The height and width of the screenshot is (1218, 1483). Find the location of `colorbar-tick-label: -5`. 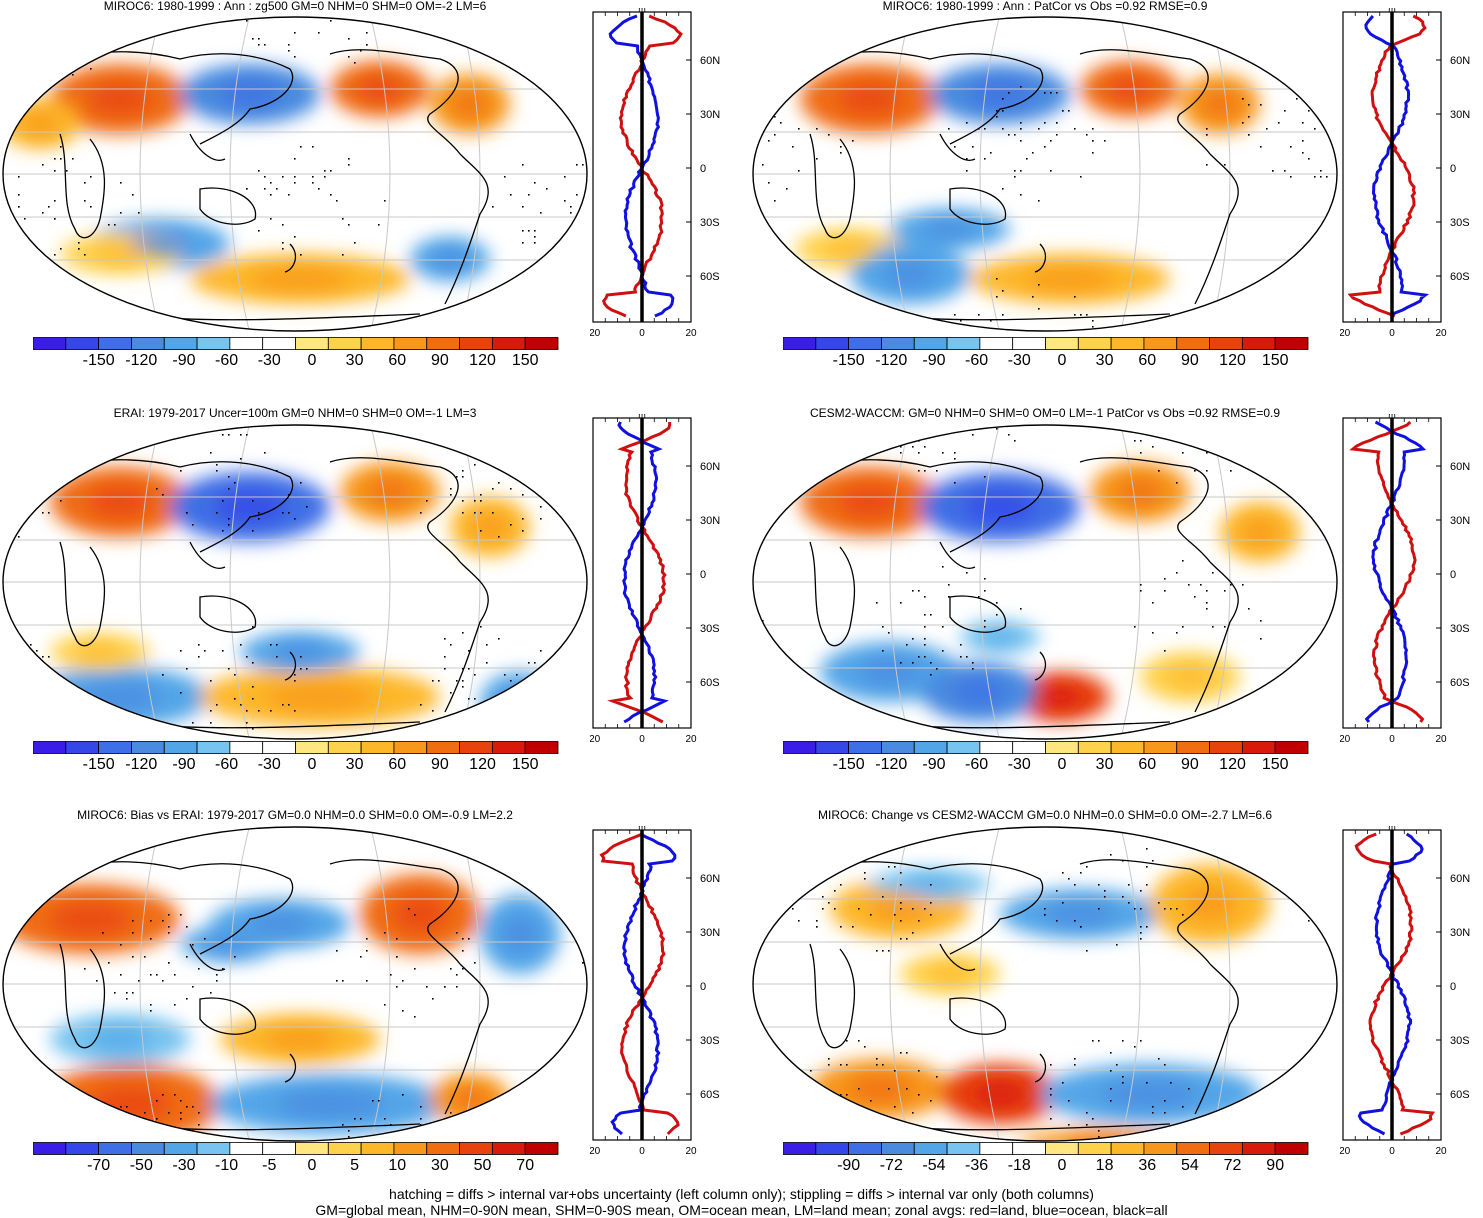

colorbar-tick-label: -5 is located at coordinates (269, 1165).